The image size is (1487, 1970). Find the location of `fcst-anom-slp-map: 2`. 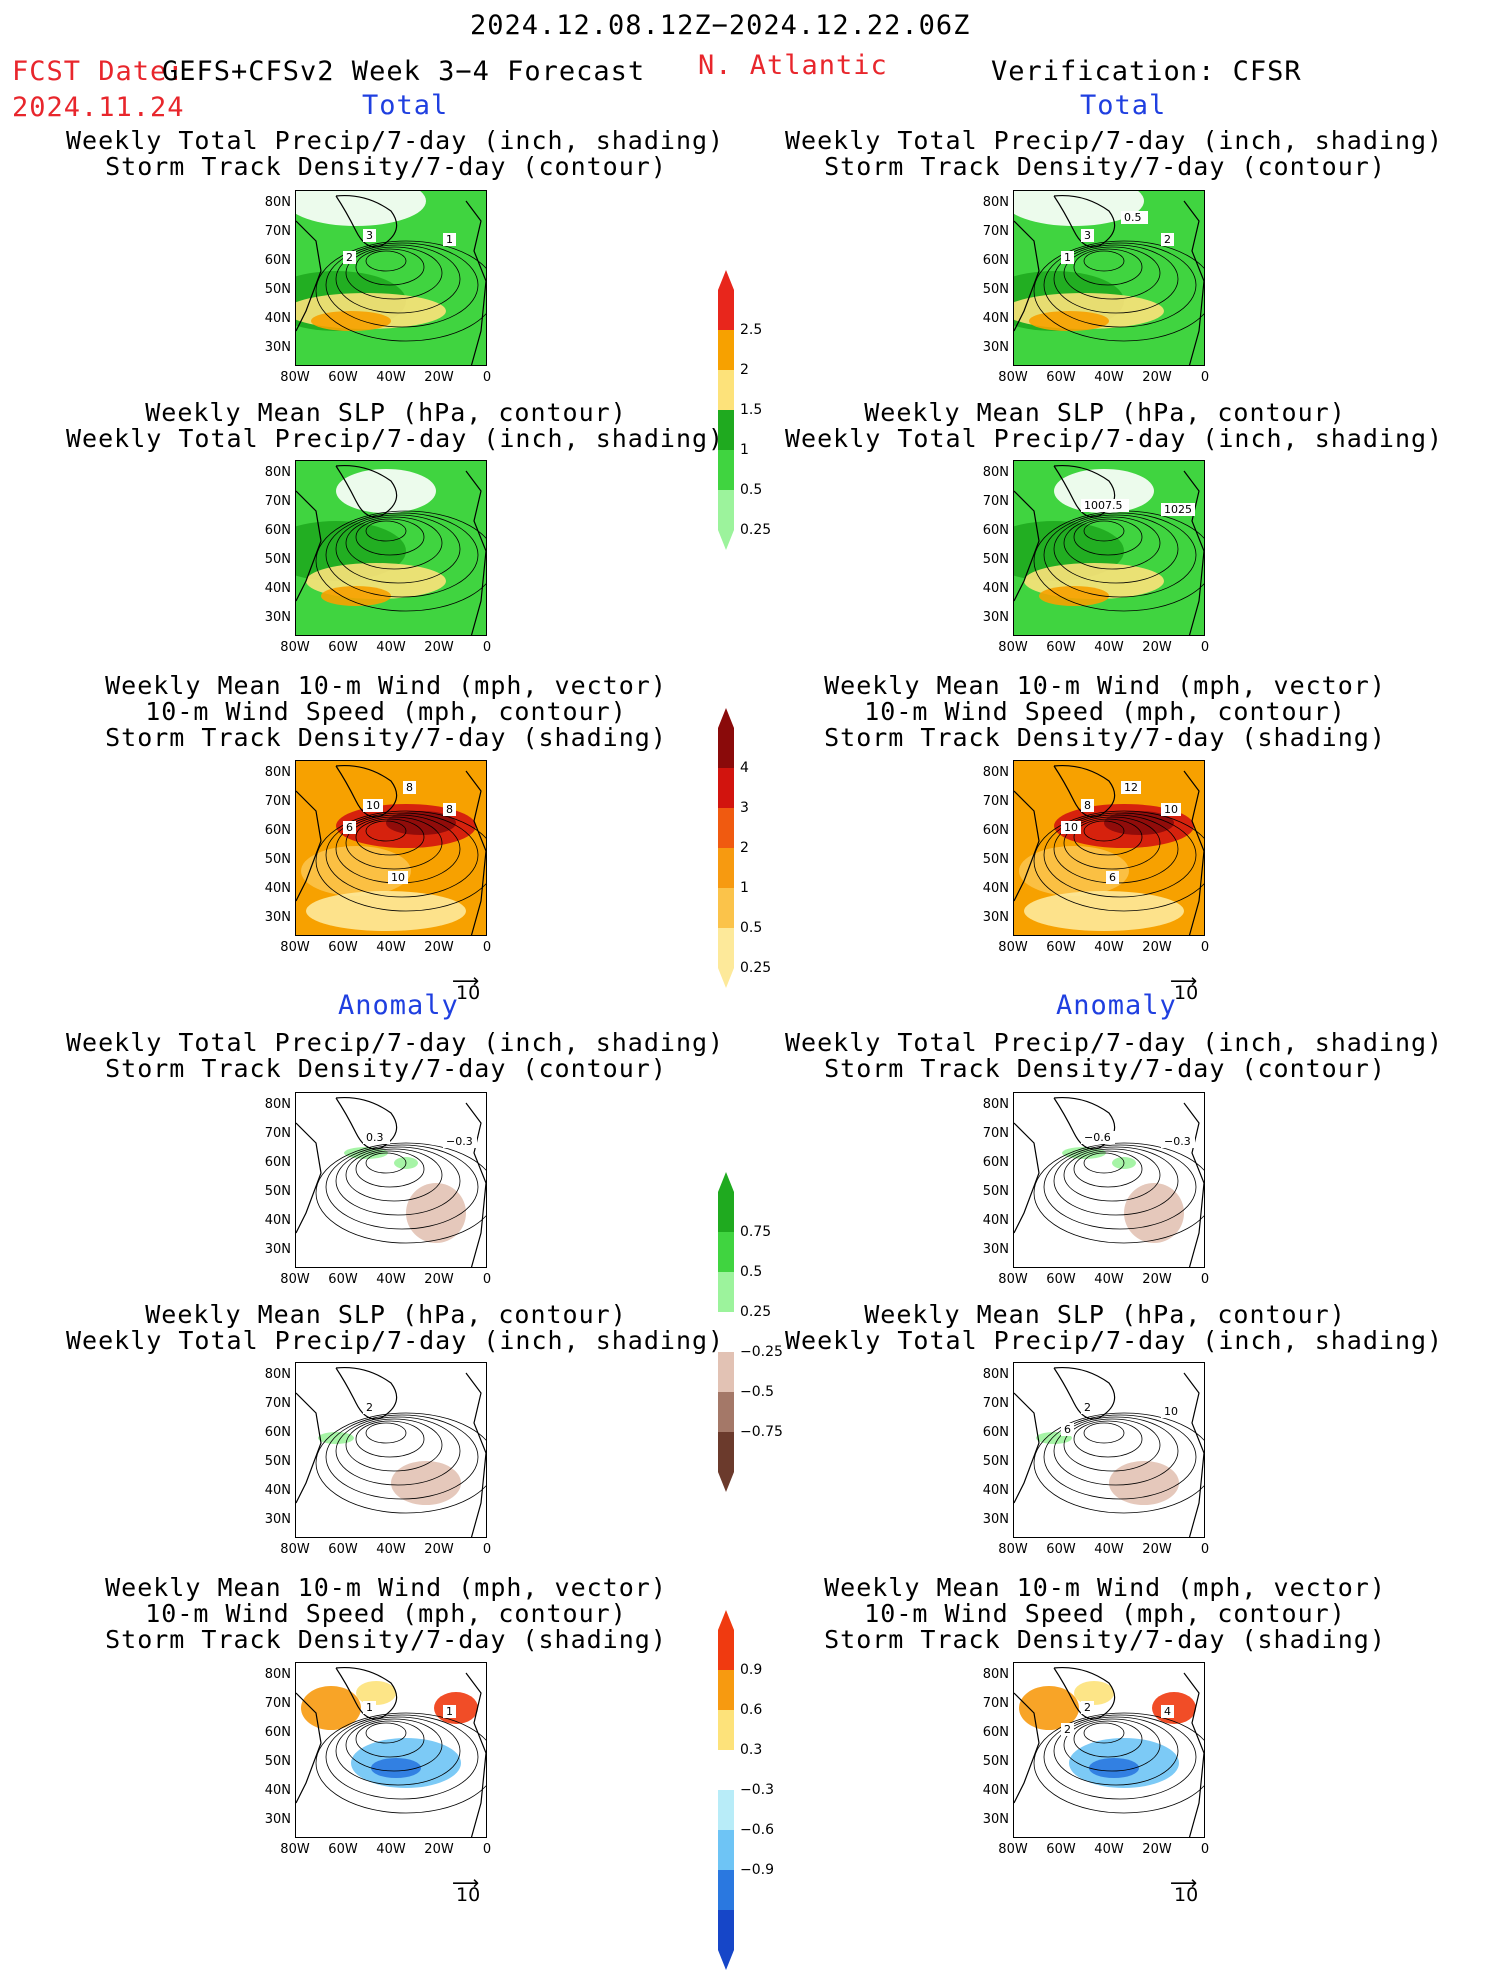

fcst-anom-slp-map: 2 is located at coordinates (391, 1450).